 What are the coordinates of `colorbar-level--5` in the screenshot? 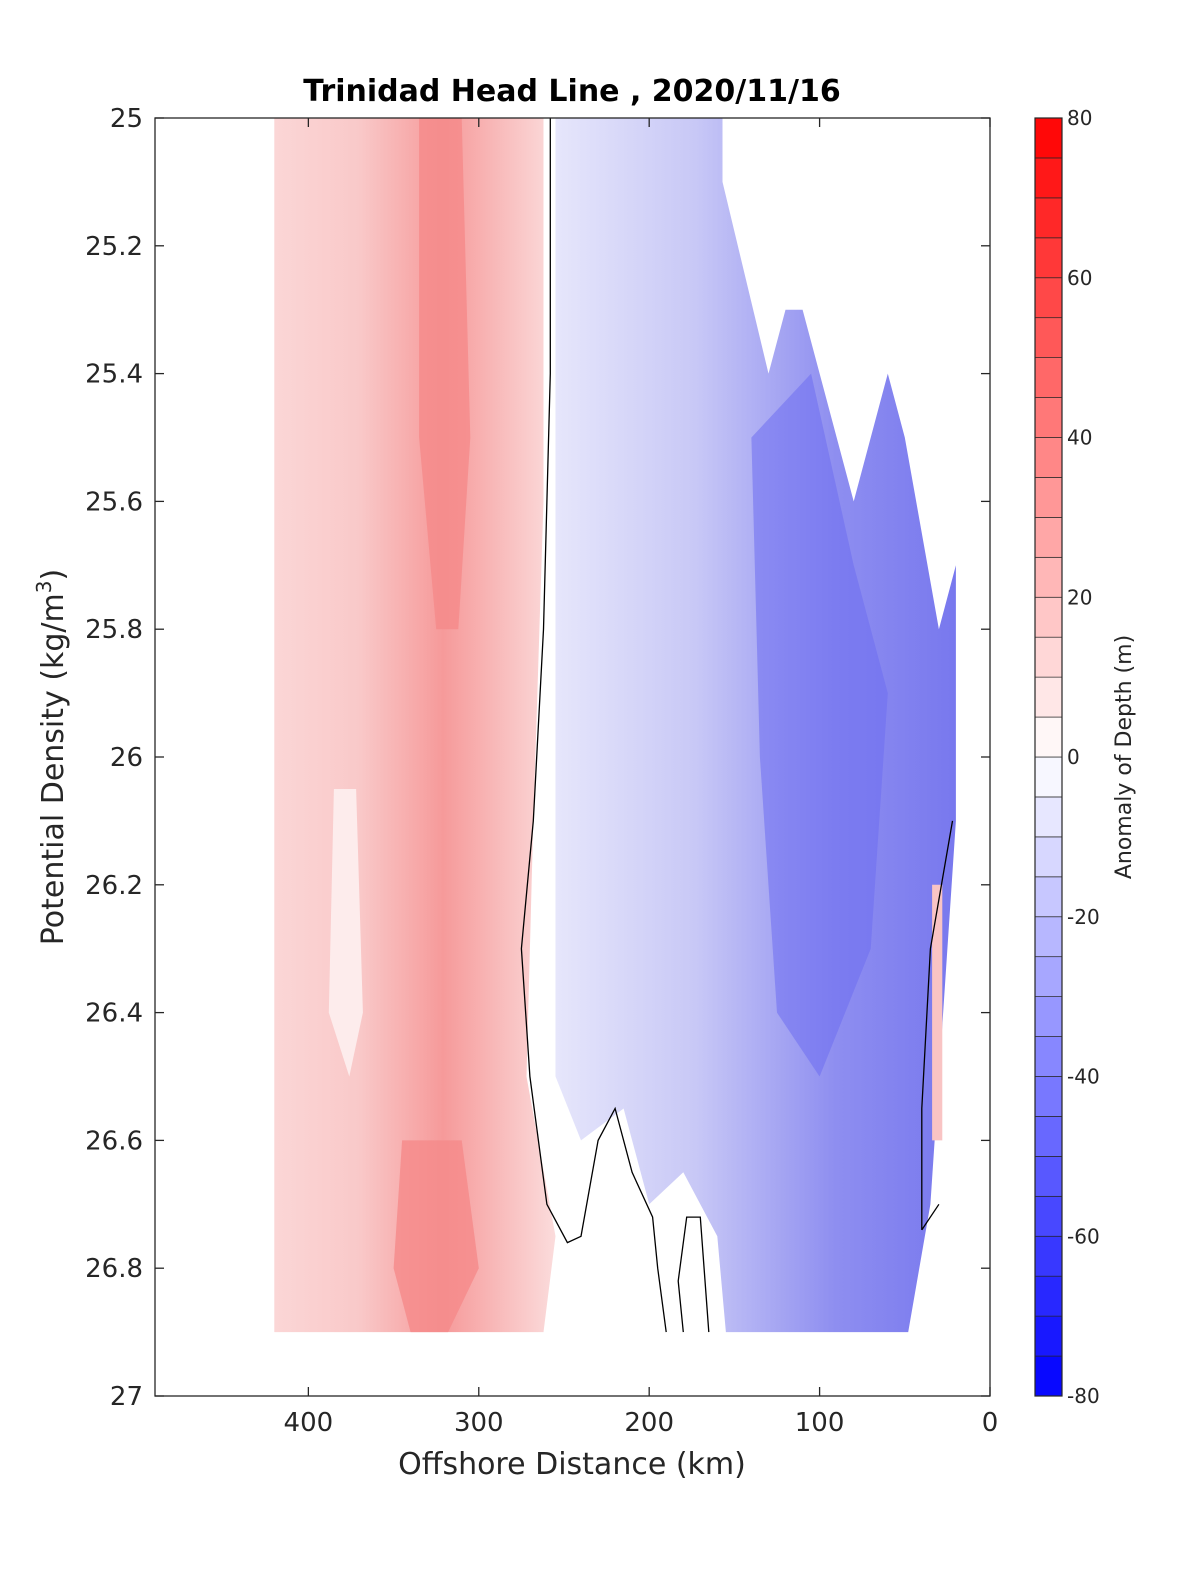 It's located at (1048, 777).